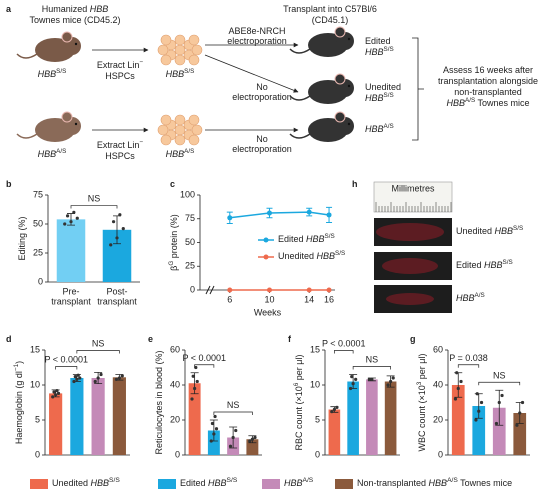  I want to click on spleen, so click(410, 299).